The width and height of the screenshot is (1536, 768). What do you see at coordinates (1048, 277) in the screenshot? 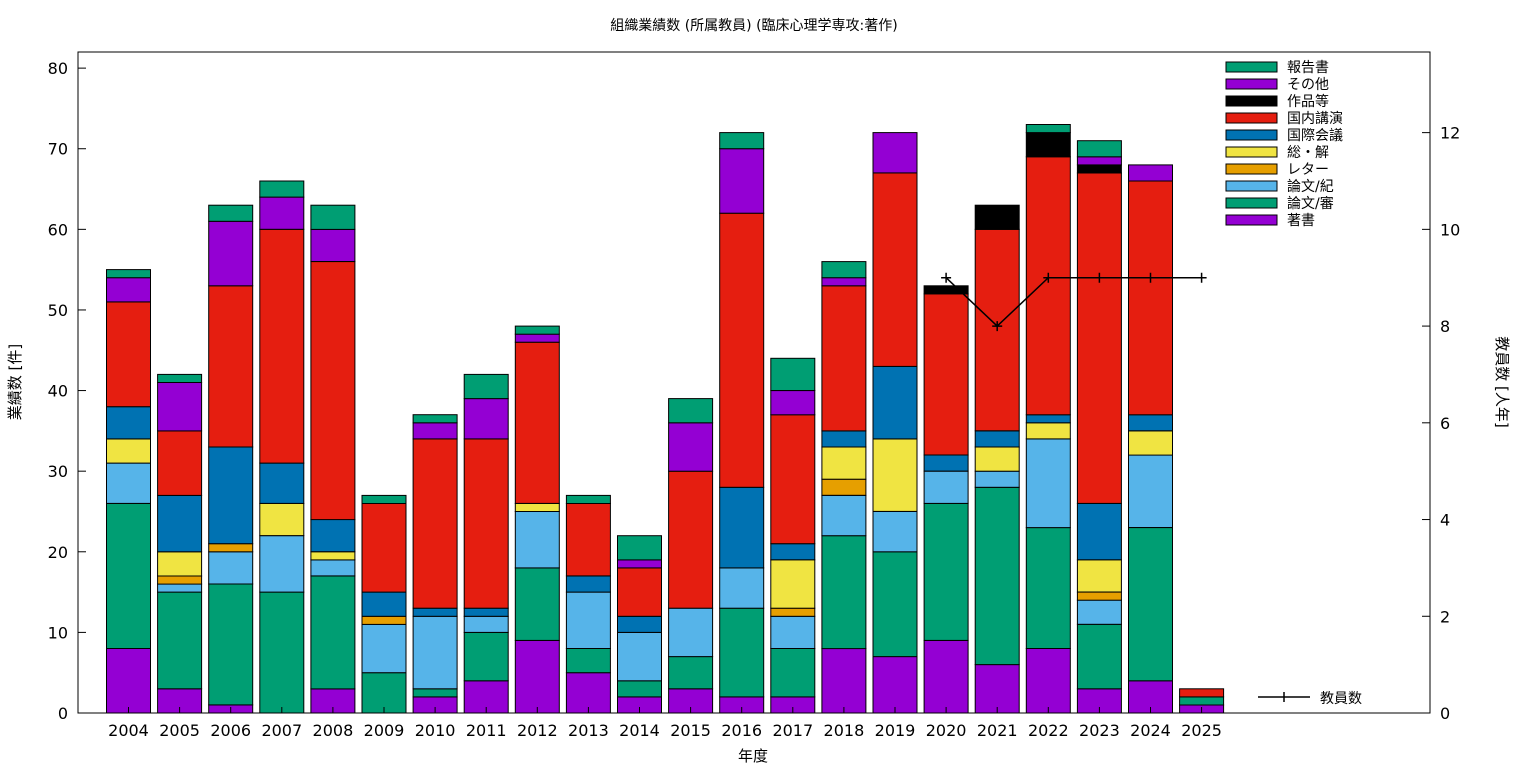
I see `line-point-2022` at bounding box center [1048, 277].